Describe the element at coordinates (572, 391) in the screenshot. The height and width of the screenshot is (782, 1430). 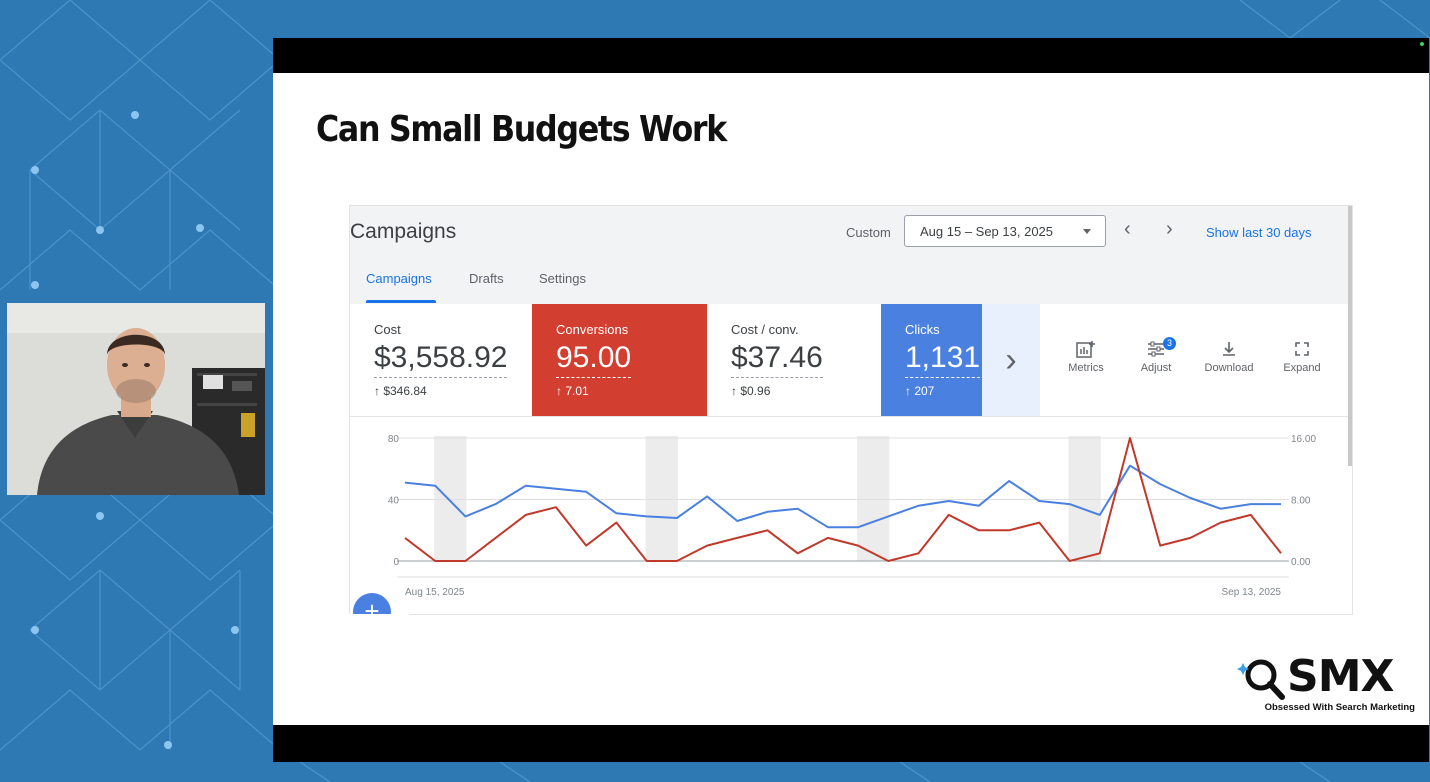
I see `metric-delta: ↑ 7.01` at that location.